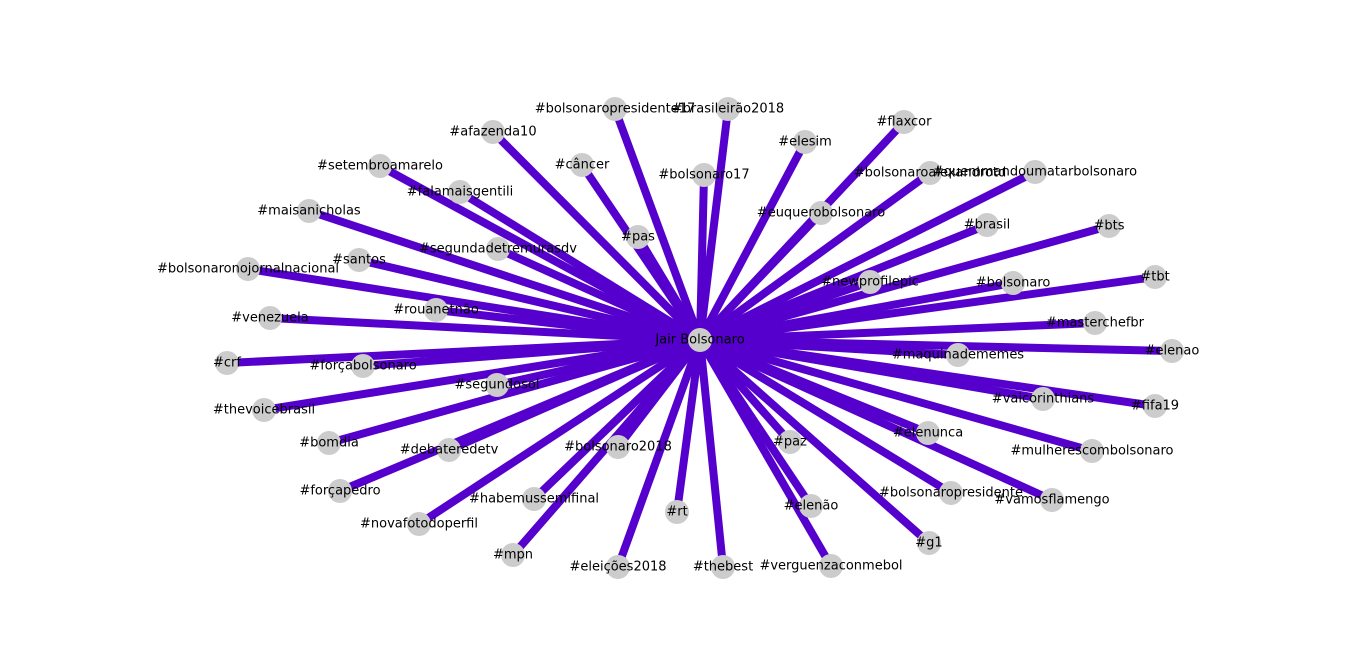 The image size is (1366, 671). I want to click on node-falamaisgentili, so click(460, 192).